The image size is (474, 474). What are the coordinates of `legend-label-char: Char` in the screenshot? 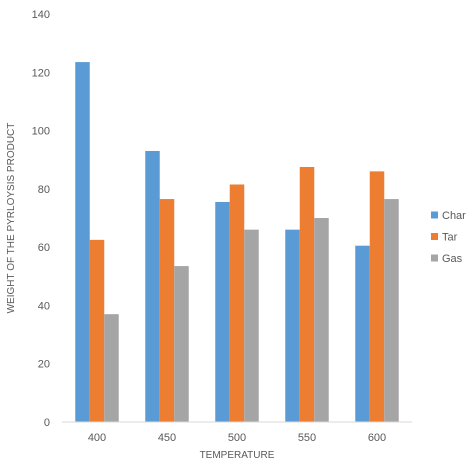 It's located at (454, 216).